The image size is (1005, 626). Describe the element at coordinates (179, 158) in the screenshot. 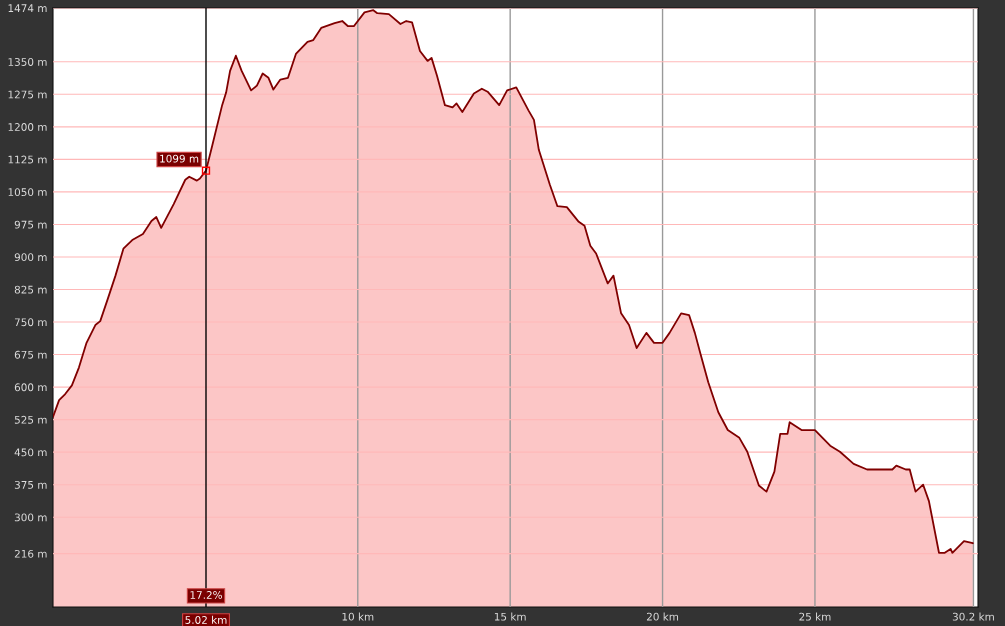

I see `annotation: 1099 m` at that location.